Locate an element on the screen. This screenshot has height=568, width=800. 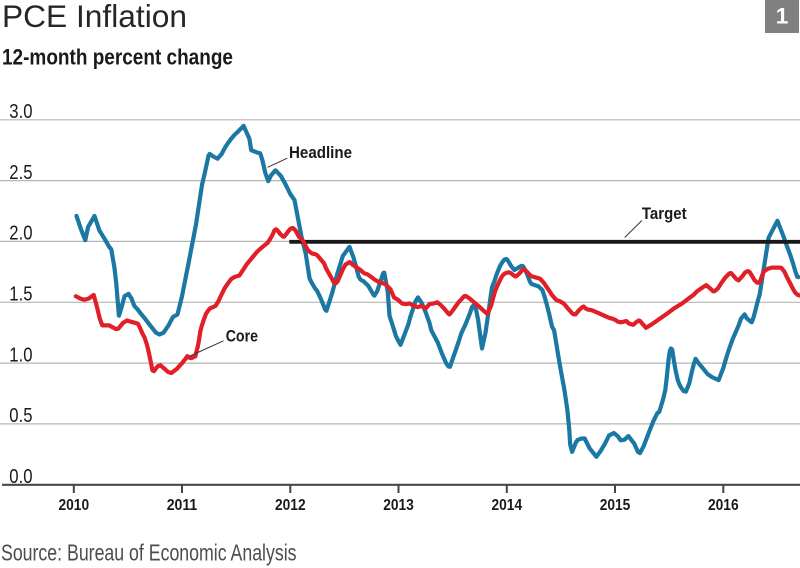
svg-text: 2016 is located at coordinates (723, 505).